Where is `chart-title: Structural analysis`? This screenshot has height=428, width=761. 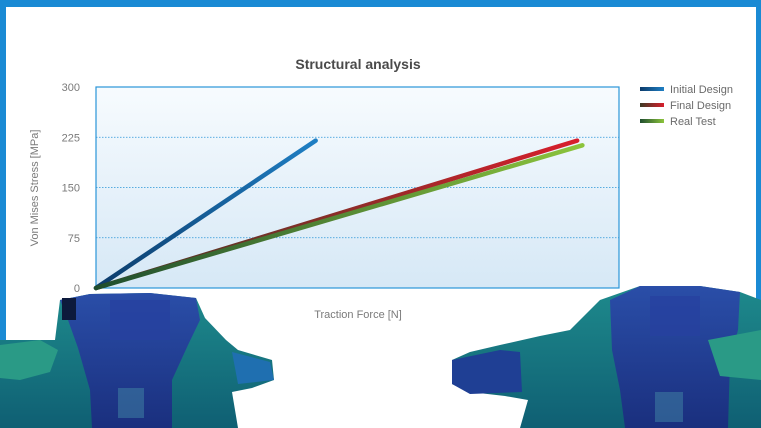 chart-title: Structural analysis is located at coordinates (357, 64).